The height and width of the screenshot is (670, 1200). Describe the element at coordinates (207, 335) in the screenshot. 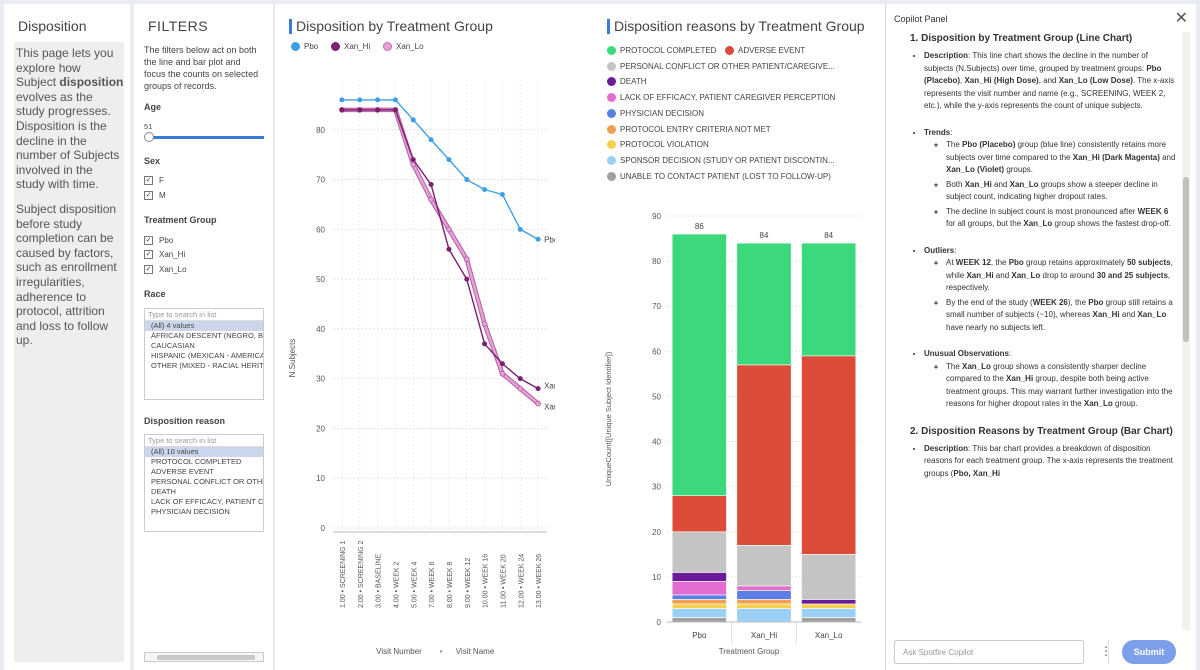

I see `list-item: AFRICAN DESCENT (NEGRO, BLA` at that location.